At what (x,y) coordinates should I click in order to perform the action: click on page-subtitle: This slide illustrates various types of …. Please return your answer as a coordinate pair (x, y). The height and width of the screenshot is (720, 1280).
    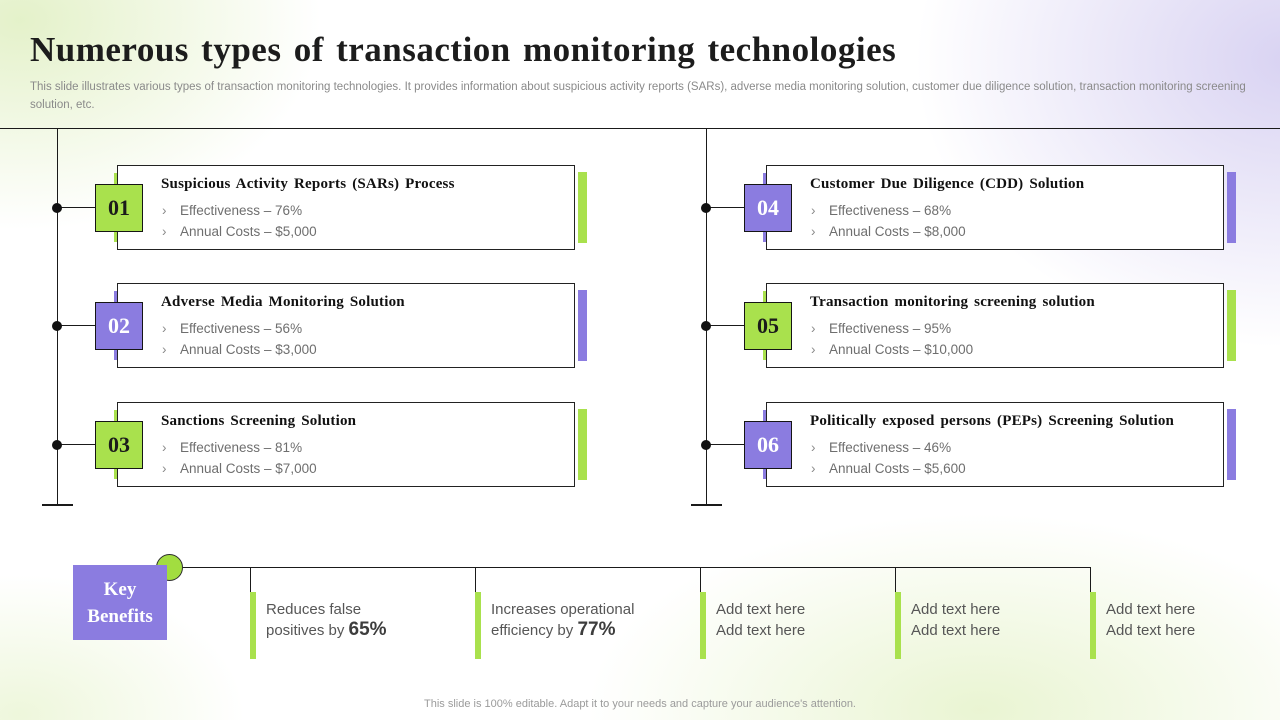
    Looking at the image, I should click on (638, 96).